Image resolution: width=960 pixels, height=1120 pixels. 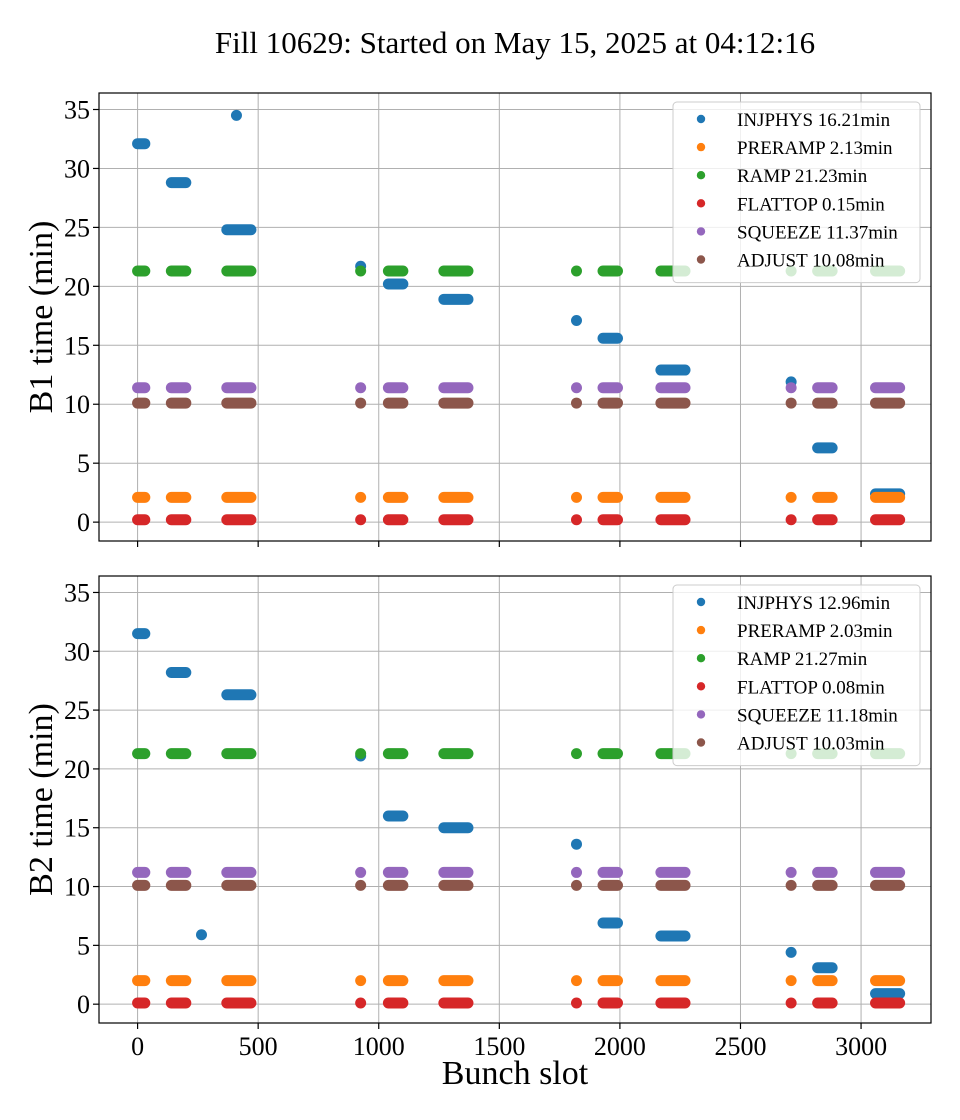 I want to click on legend-label-injphys: INJPHYS 12.96min, so click(x=814, y=603).